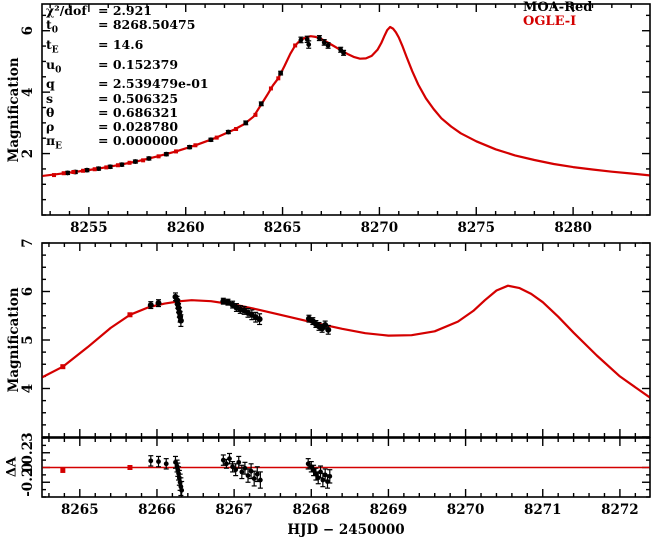  What do you see at coordinates (138, 64) in the screenshot?
I see `parameter-value: = 0.152379` at bounding box center [138, 64].